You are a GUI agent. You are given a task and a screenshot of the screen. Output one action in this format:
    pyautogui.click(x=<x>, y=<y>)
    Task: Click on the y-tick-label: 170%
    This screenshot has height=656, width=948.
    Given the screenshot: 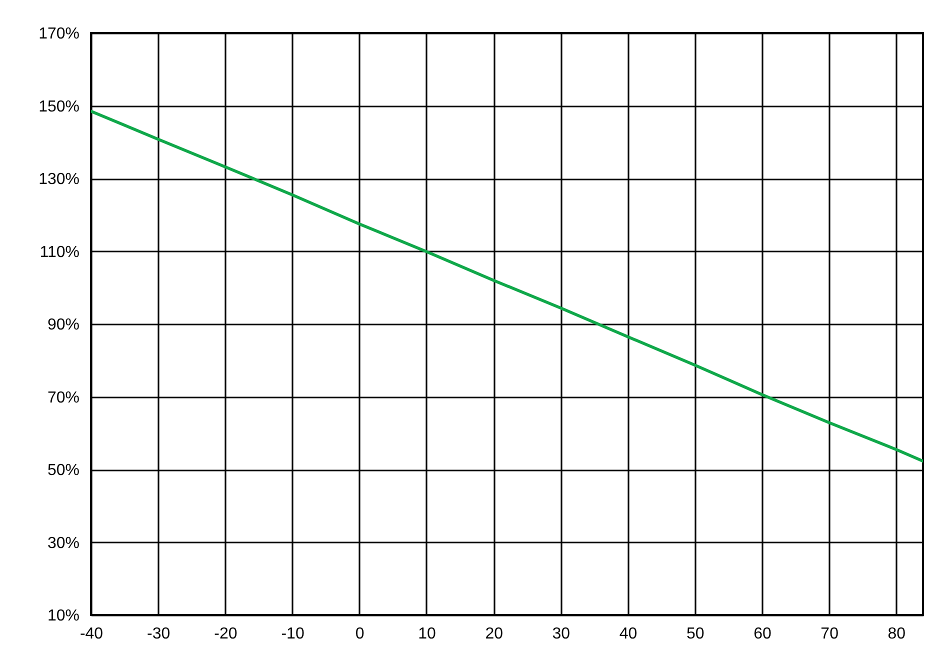 What is the action you would take?
    pyautogui.click(x=59, y=34)
    